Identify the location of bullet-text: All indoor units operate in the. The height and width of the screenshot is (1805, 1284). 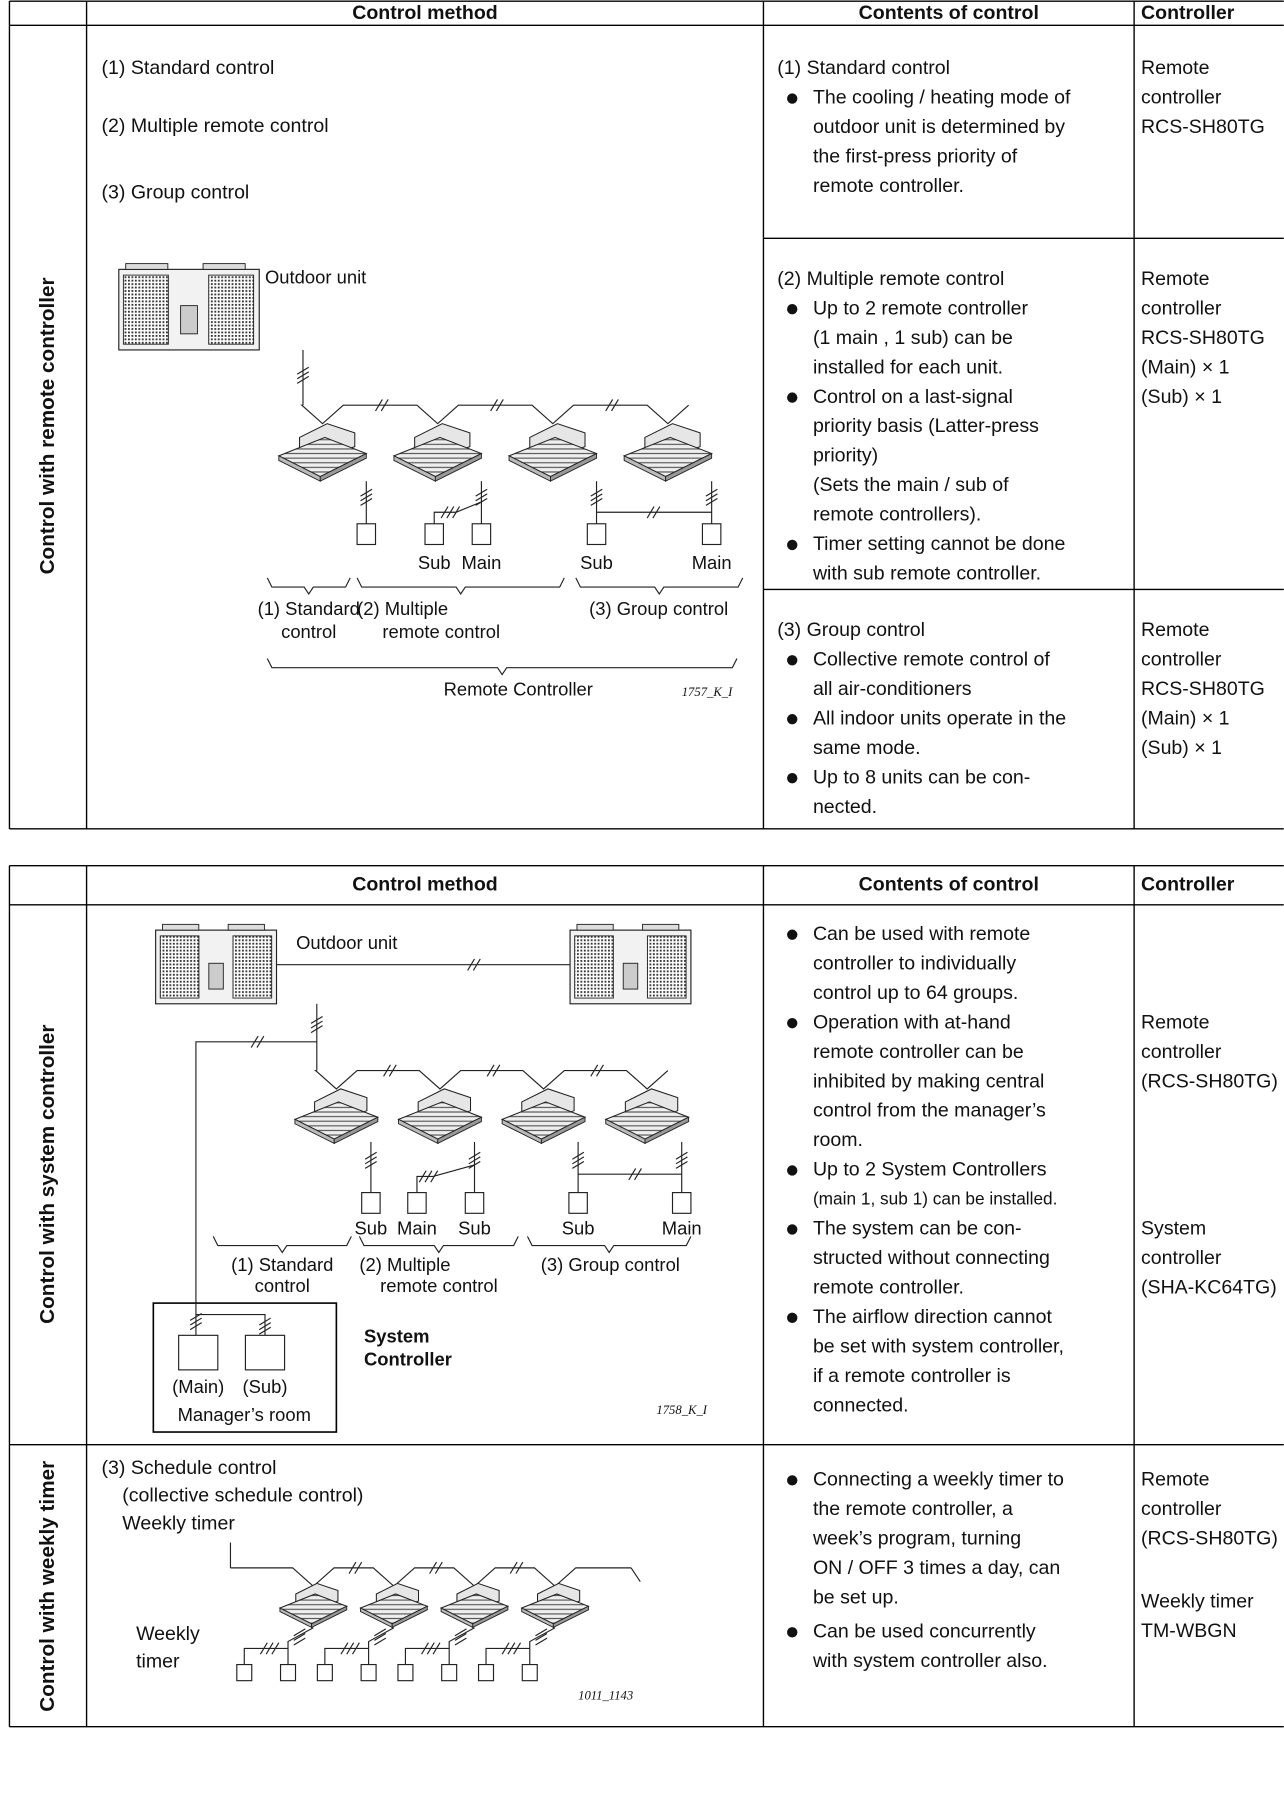
(939, 718).